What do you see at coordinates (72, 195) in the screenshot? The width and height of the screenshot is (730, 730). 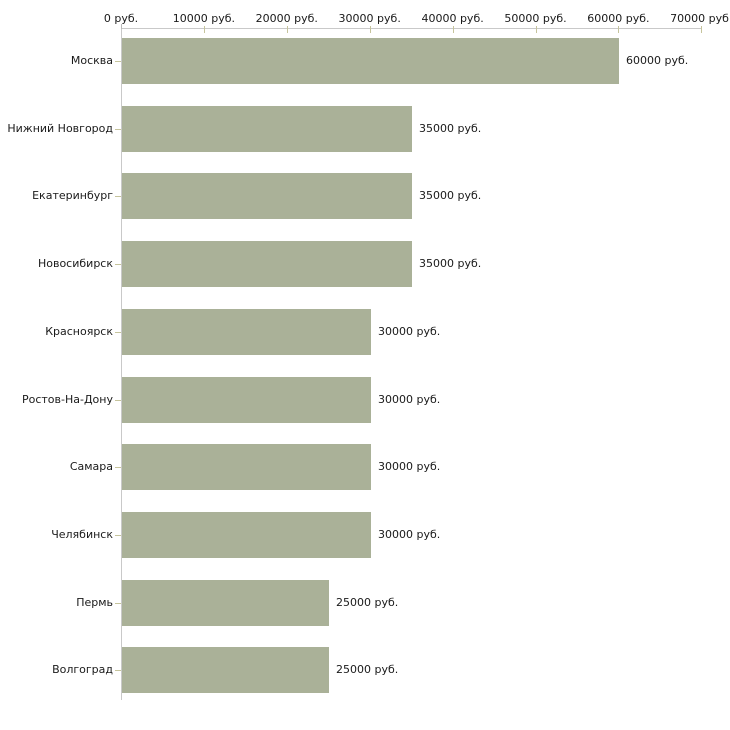 I see `category-label: Екатеринбург` at bounding box center [72, 195].